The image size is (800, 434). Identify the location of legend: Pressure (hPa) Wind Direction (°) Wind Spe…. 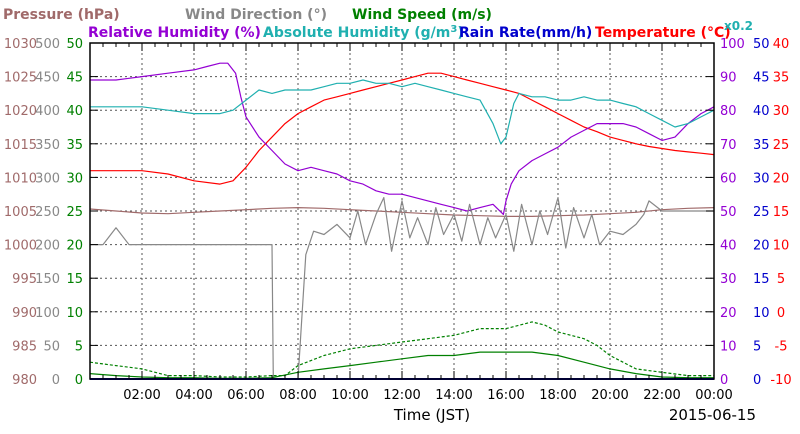
(378, 24).